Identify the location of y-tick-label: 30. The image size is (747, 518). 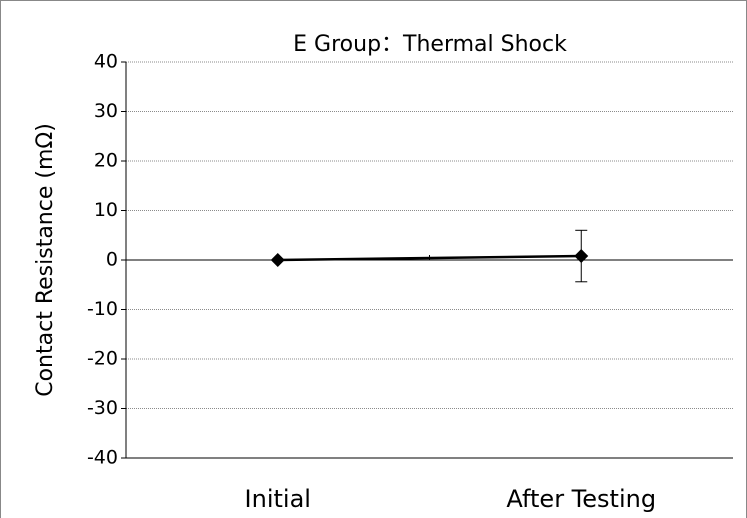
(106, 111).